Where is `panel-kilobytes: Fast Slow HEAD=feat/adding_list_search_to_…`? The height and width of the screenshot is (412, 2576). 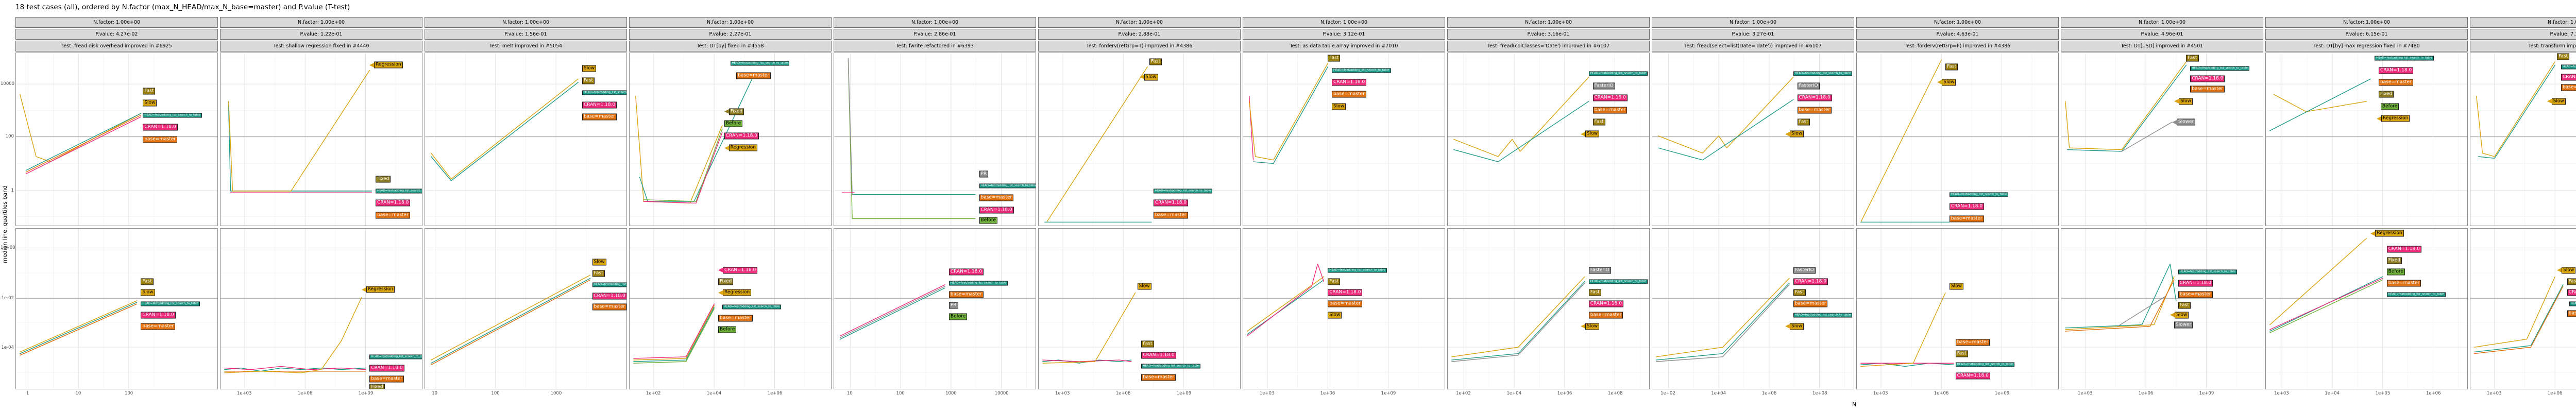 panel-kilobytes: Fast Slow HEAD=feat/adding_list_search_to_… is located at coordinates (1957, 139).